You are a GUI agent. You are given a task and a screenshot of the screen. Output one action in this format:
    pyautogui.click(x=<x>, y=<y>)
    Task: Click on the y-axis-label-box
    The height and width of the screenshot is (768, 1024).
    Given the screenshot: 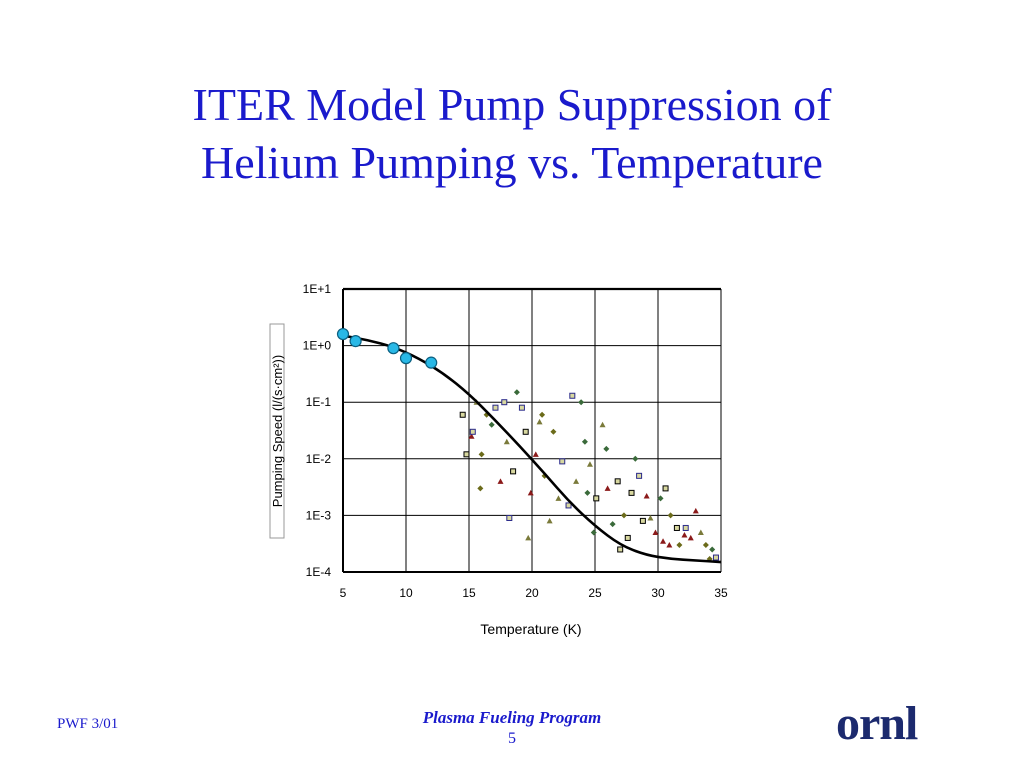 What is the action you would take?
    pyautogui.click(x=277, y=431)
    